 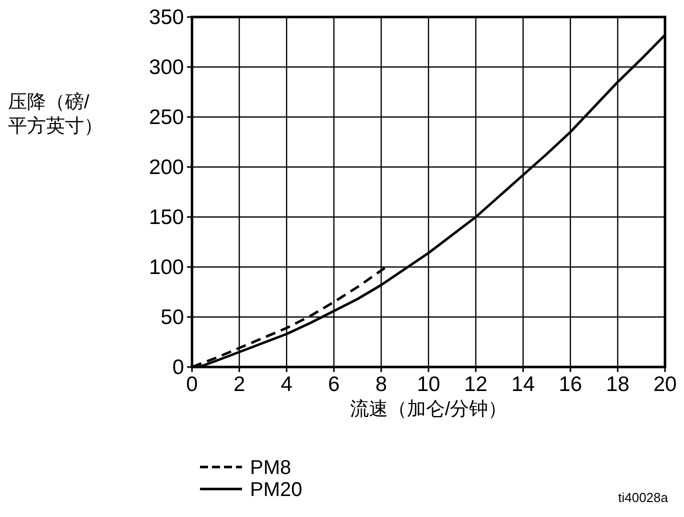 What do you see at coordinates (166, 17) in the screenshot?
I see `y-tick-label: 350` at bounding box center [166, 17].